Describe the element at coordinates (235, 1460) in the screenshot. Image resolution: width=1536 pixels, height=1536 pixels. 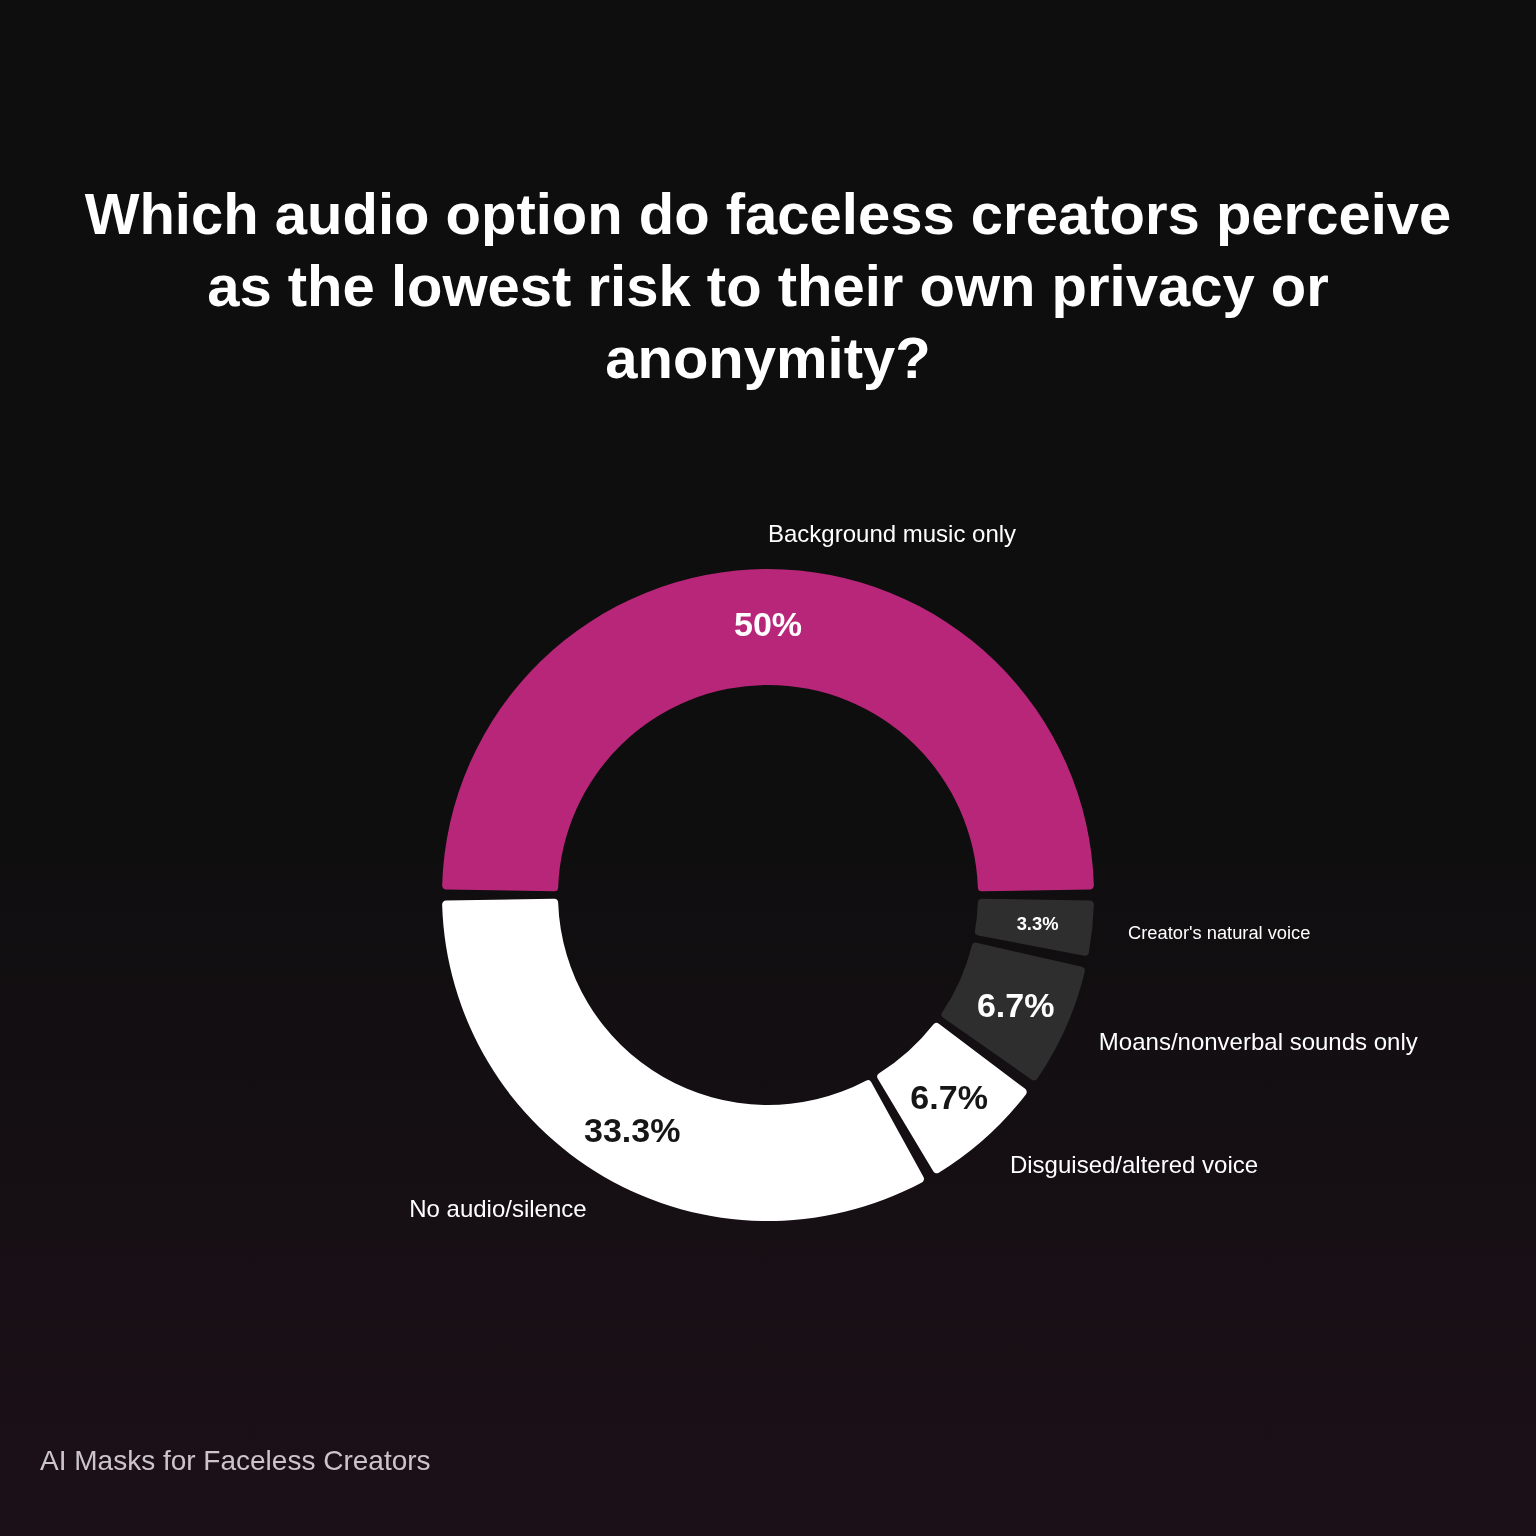
I see `text: AI Masks for Faceless Creators` at that location.